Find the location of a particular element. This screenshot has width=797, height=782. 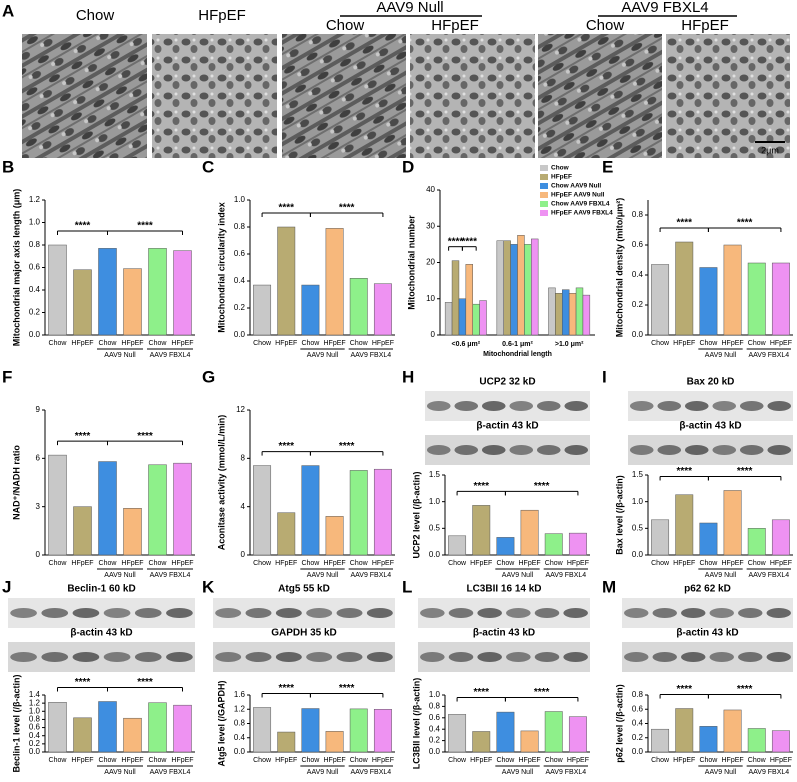

y-tick-label: 0.6 is located at coordinates (638, 708).